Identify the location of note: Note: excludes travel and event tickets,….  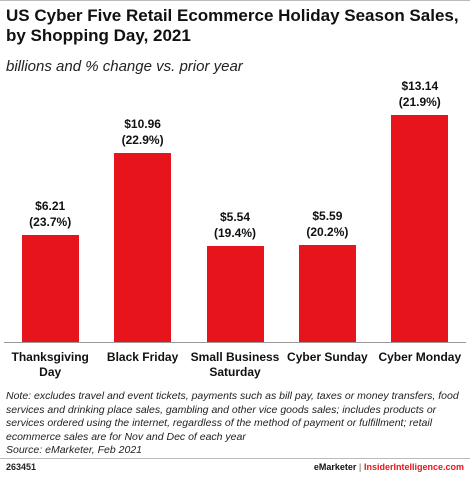
(232, 416).